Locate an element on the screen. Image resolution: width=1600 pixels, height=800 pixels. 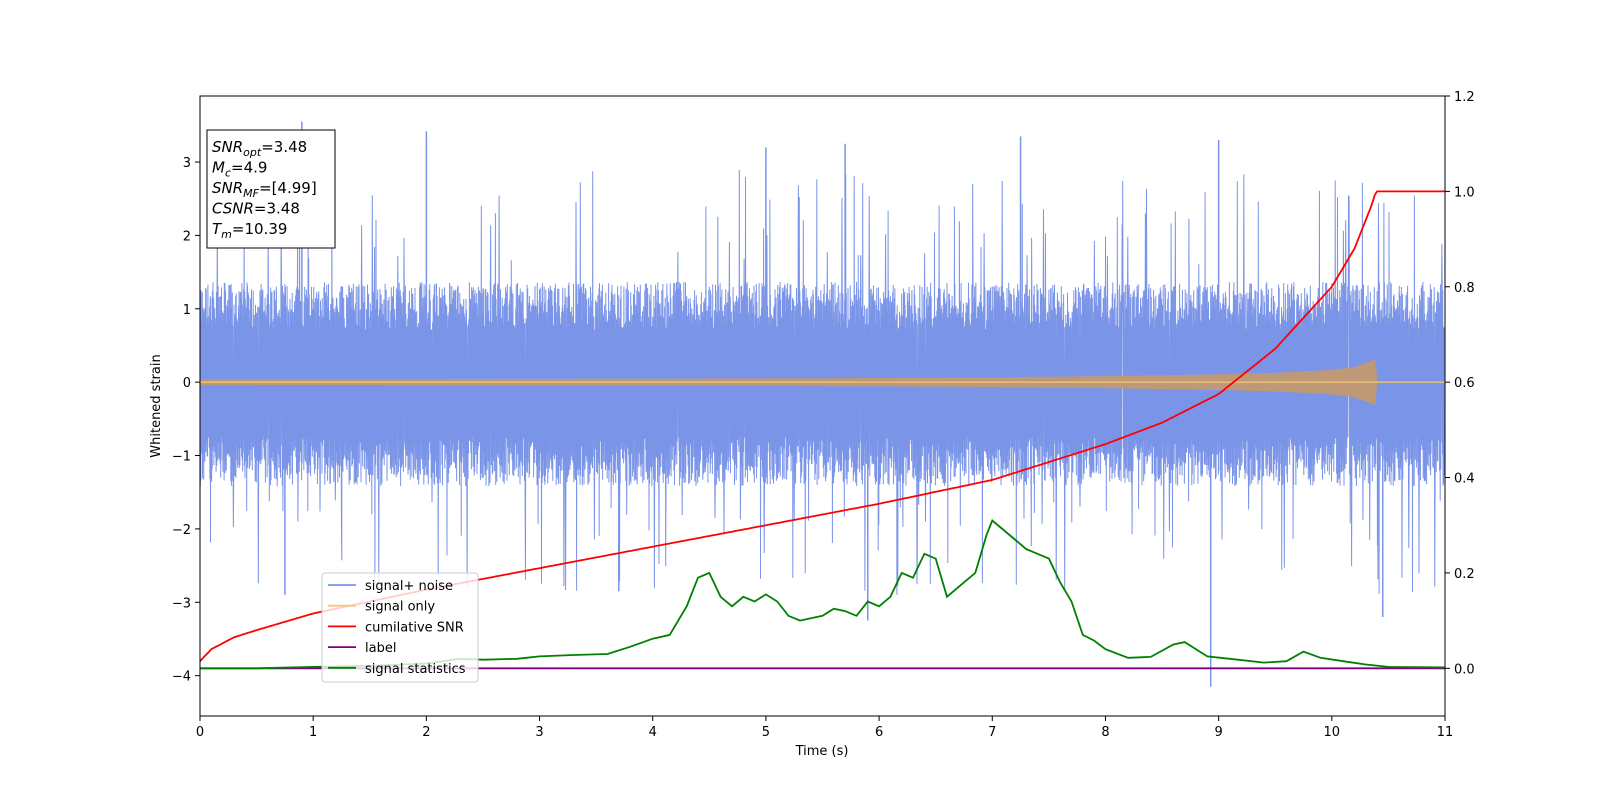
y-tick-label: 1 is located at coordinates (187, 310).